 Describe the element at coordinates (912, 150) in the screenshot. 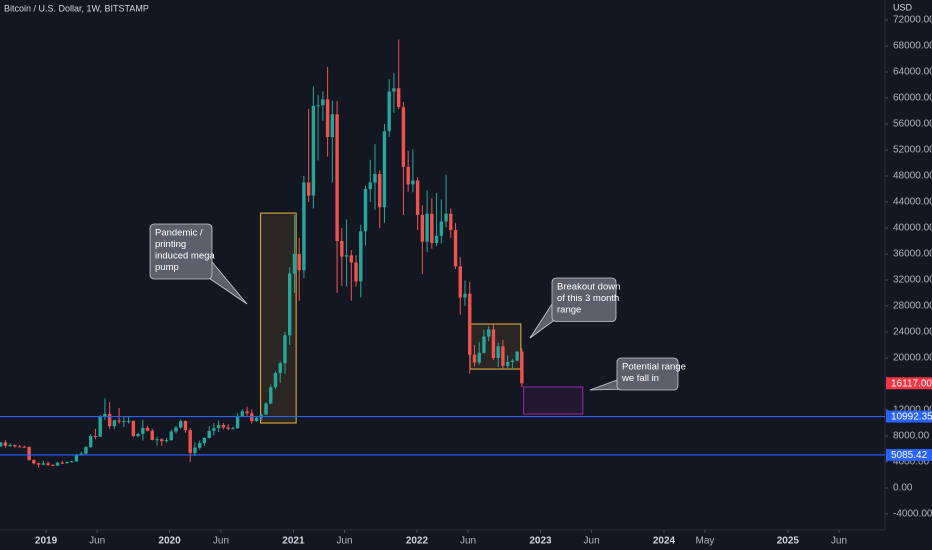

I see `y-tick-label: 52000.00` at that location.